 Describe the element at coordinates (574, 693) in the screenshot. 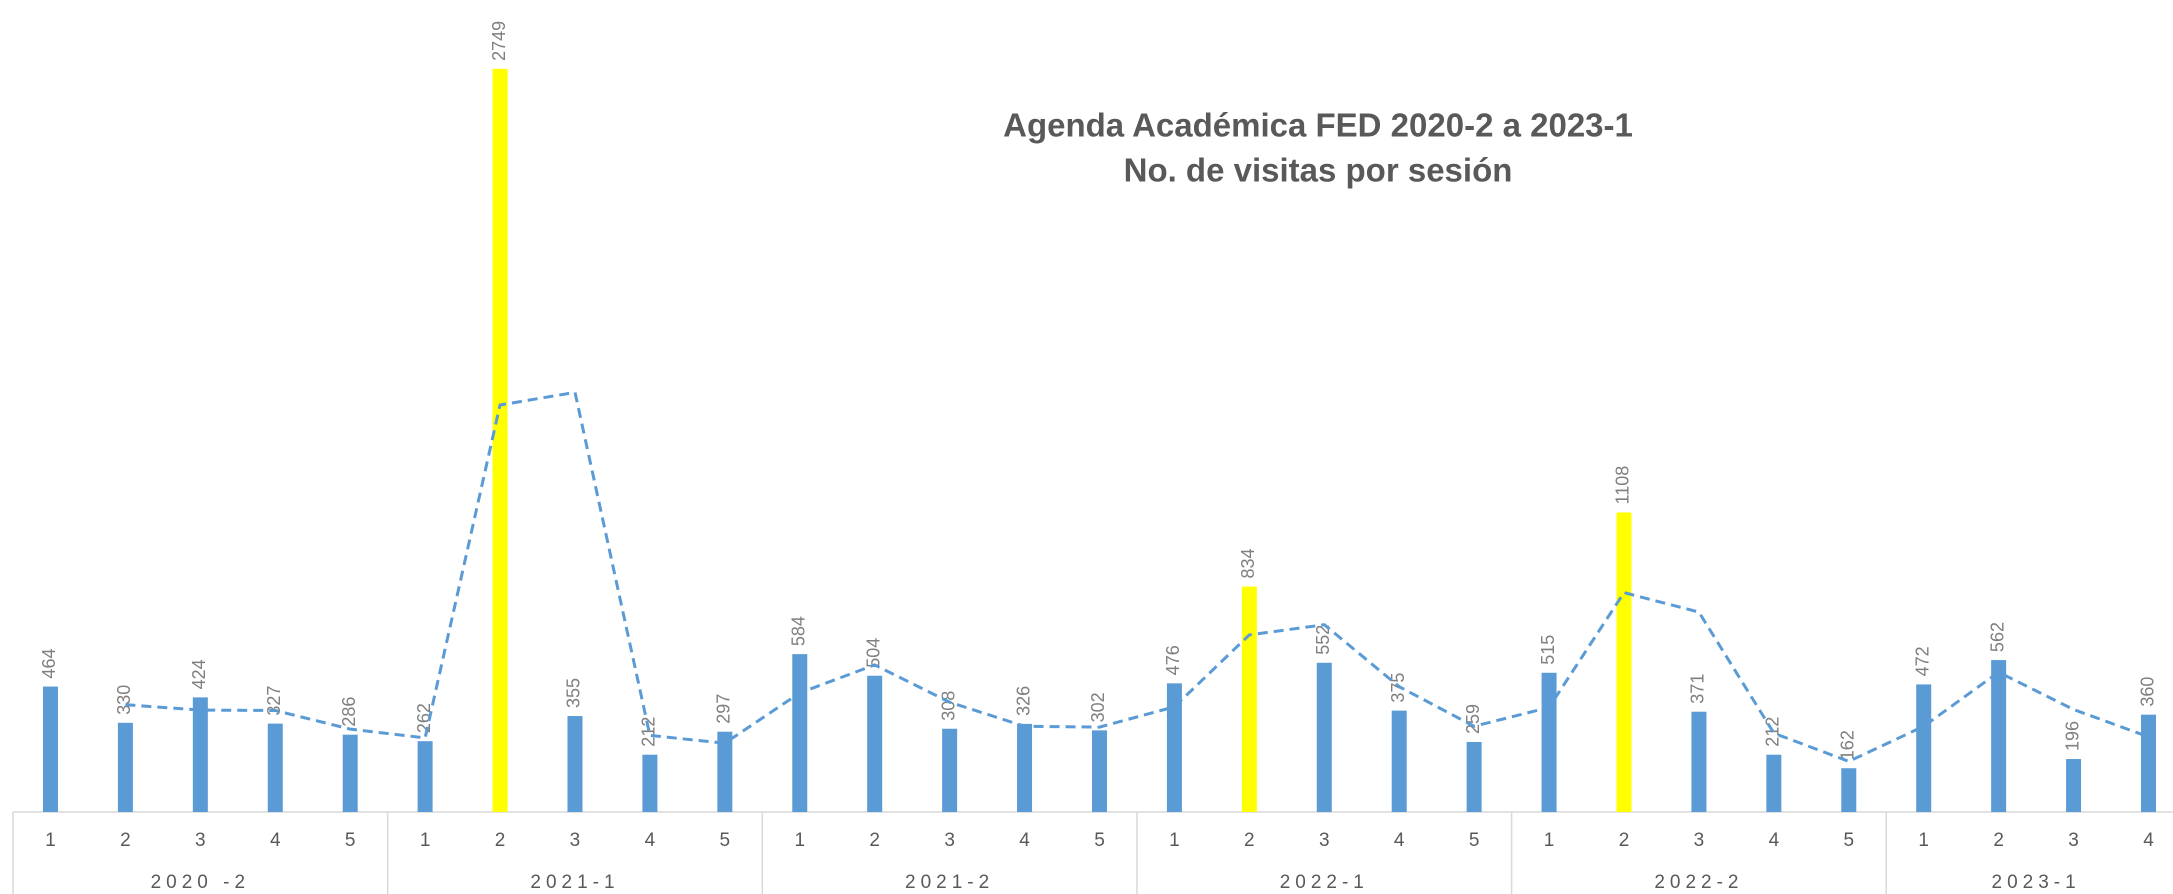

I see `value-label: 355` at that location.